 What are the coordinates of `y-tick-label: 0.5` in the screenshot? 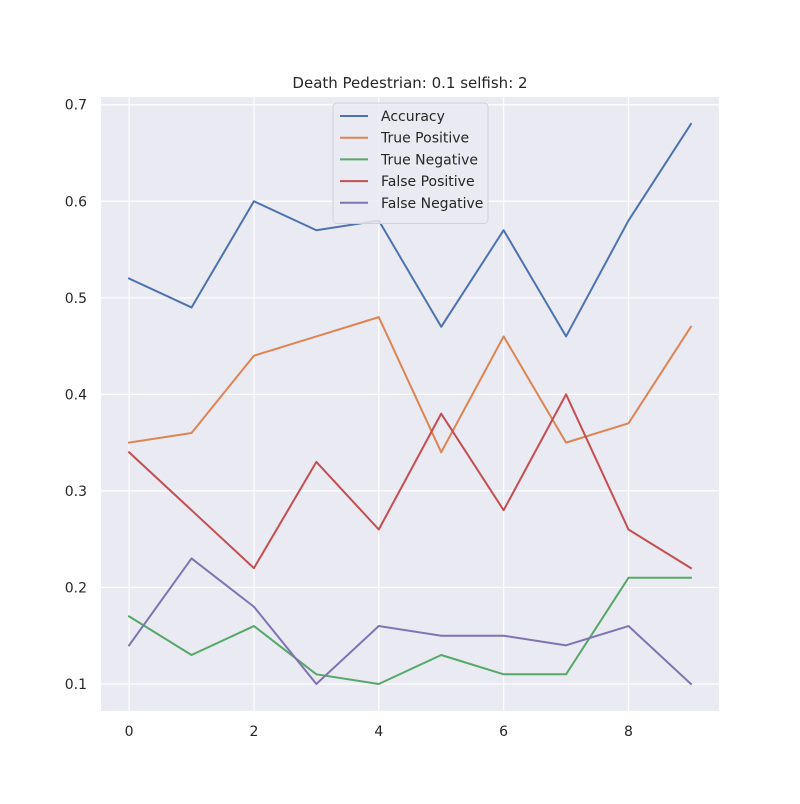 It's located at (76, 299).